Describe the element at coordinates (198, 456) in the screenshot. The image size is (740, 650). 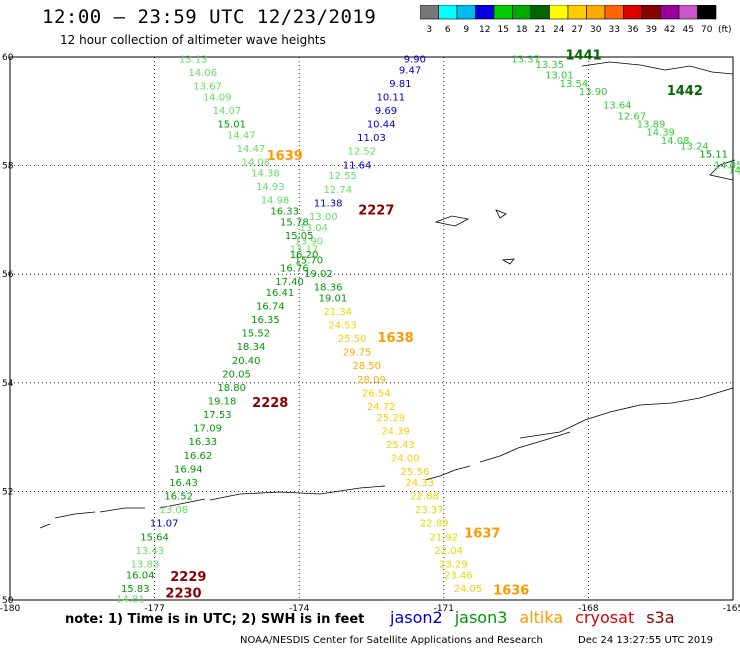
I see `wave-height-label: 16.62` at that location.